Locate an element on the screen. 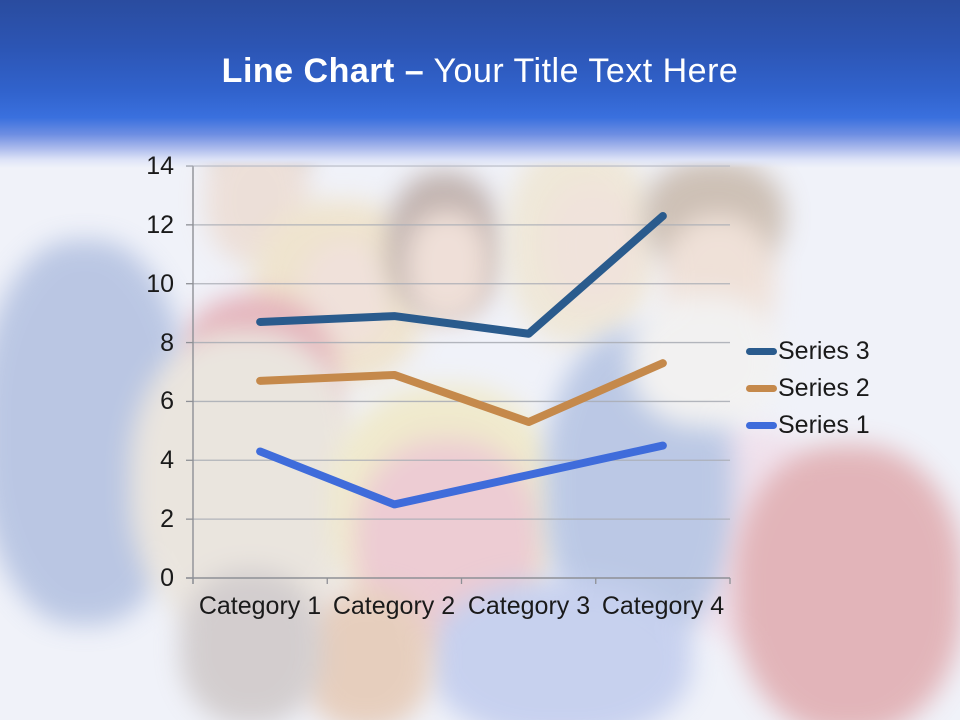 This screenshot has width=960, height=720. photo-yellow-balloon-shape is located at coordinates (445, 507).